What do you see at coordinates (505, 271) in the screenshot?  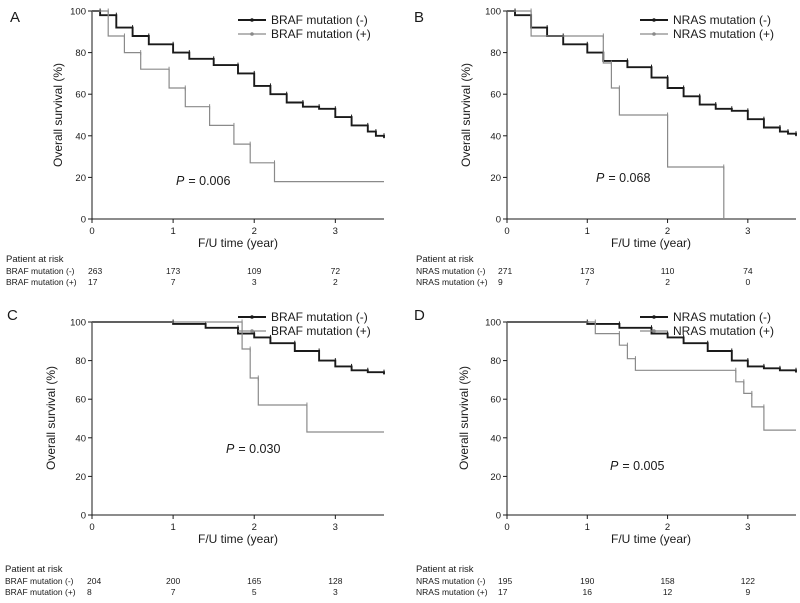 I see `risk-count: 271` at bounding box center [505, 271].